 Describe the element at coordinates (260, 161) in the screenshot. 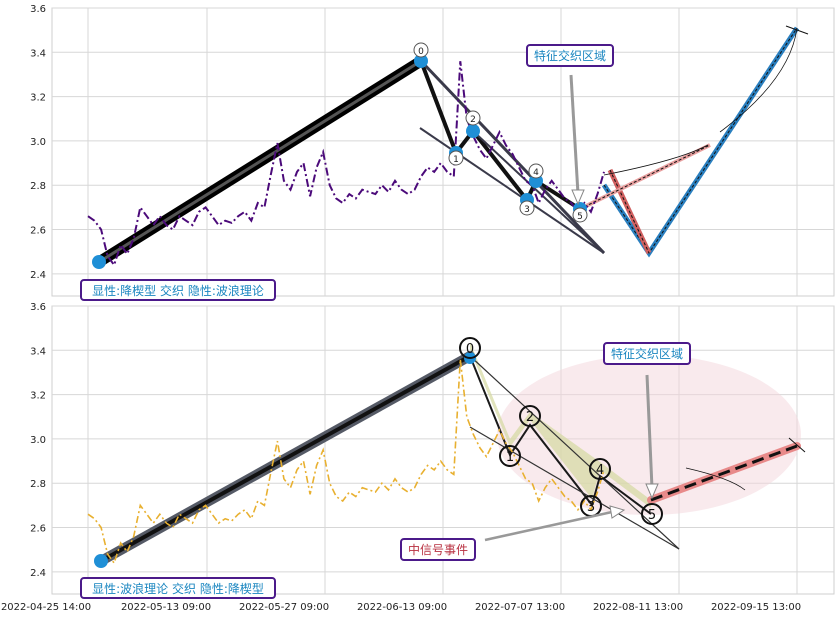

I see `top-impulse-core` at that location.